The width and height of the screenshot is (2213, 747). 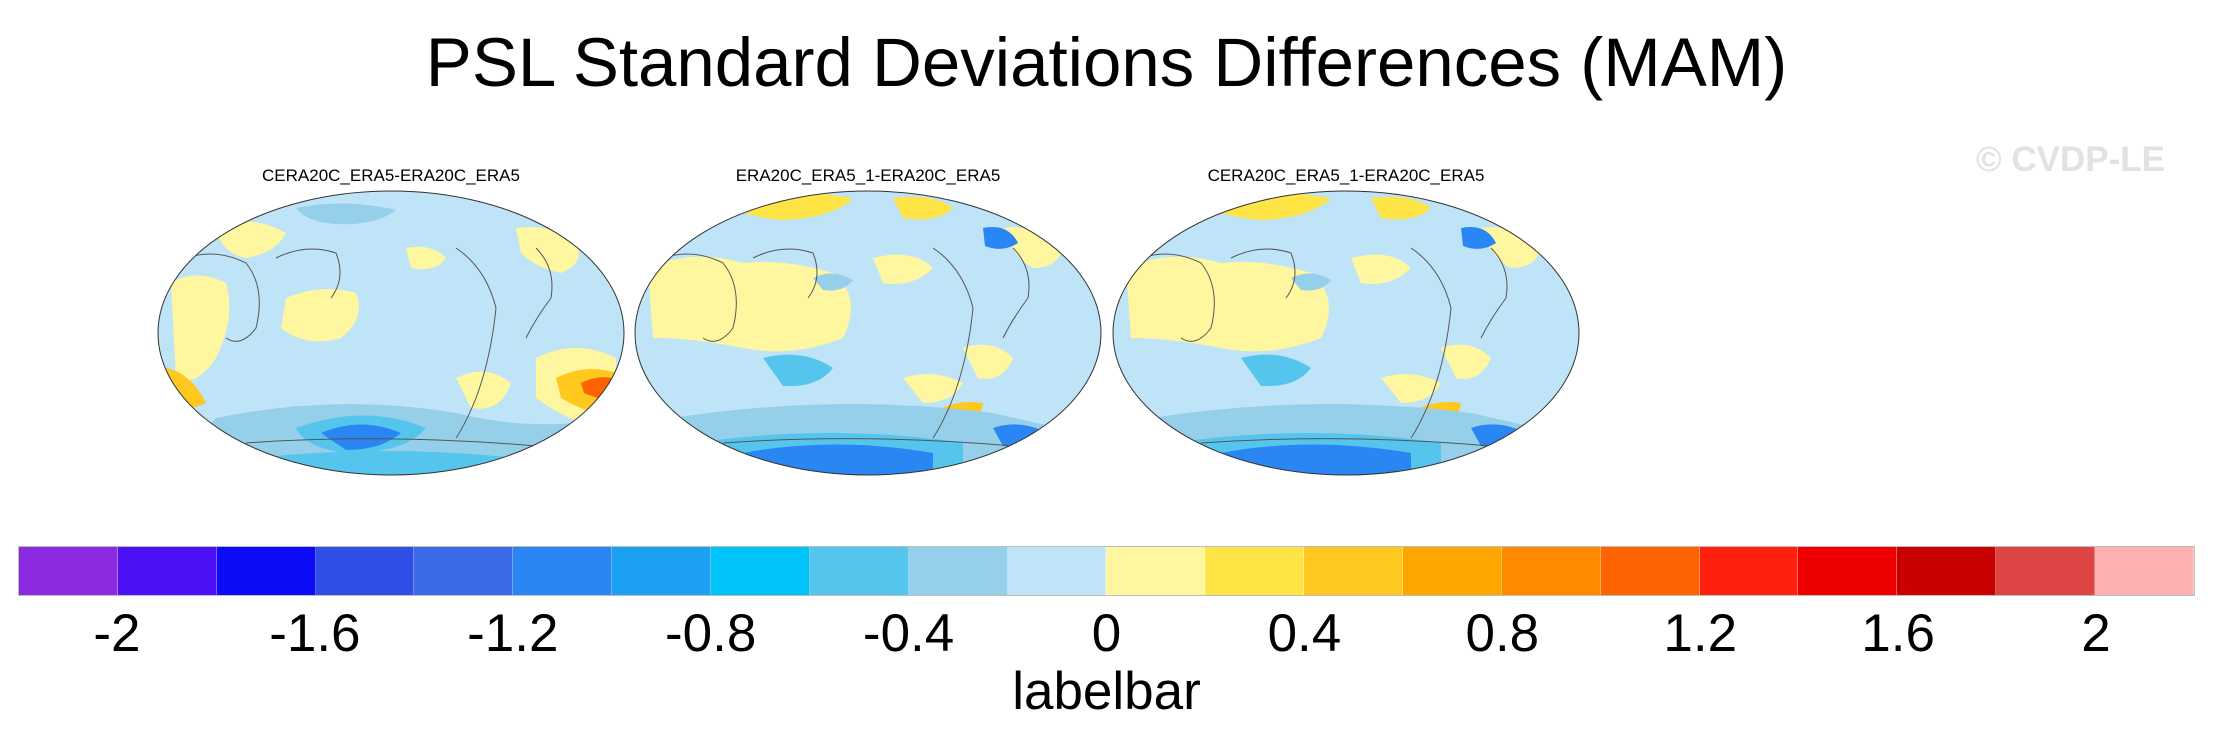 I want to click on map-cera20c-era5, so click(x=391, y=333).